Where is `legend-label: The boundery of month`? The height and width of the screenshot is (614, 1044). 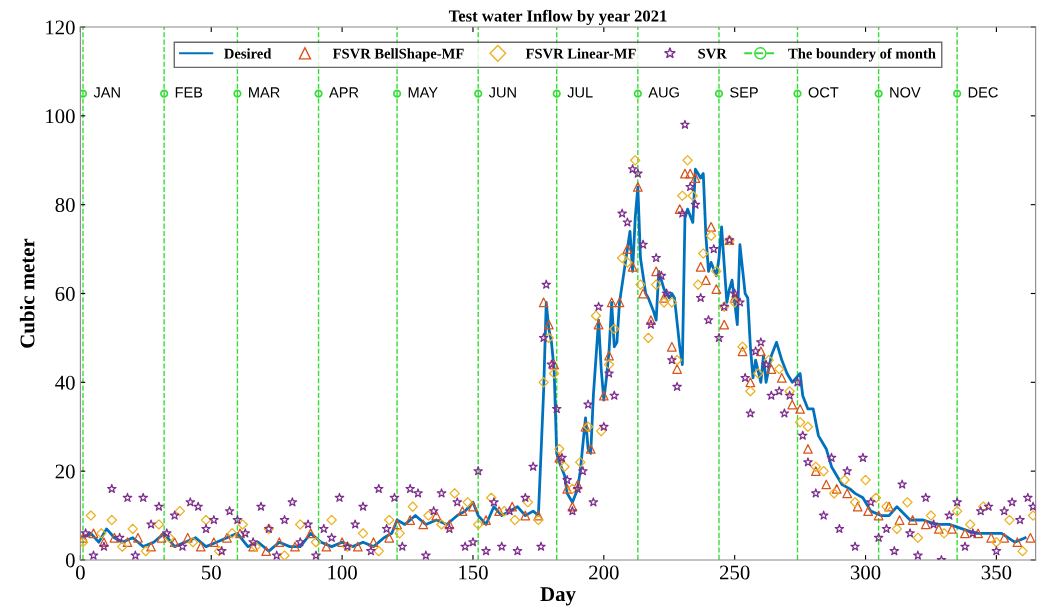
legend-label: The boundery of month is located at coordinates (862, 55).